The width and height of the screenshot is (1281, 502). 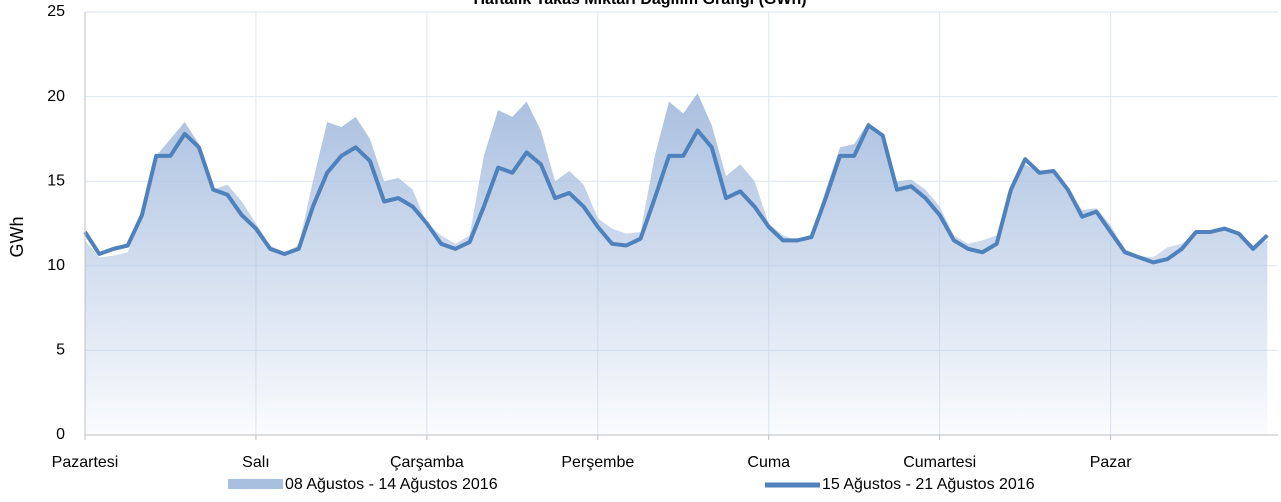 What do you see at coordinates (60, 350) in the screenshot?
I see `y-tick-label: 5` at bounding box center [60, 350].